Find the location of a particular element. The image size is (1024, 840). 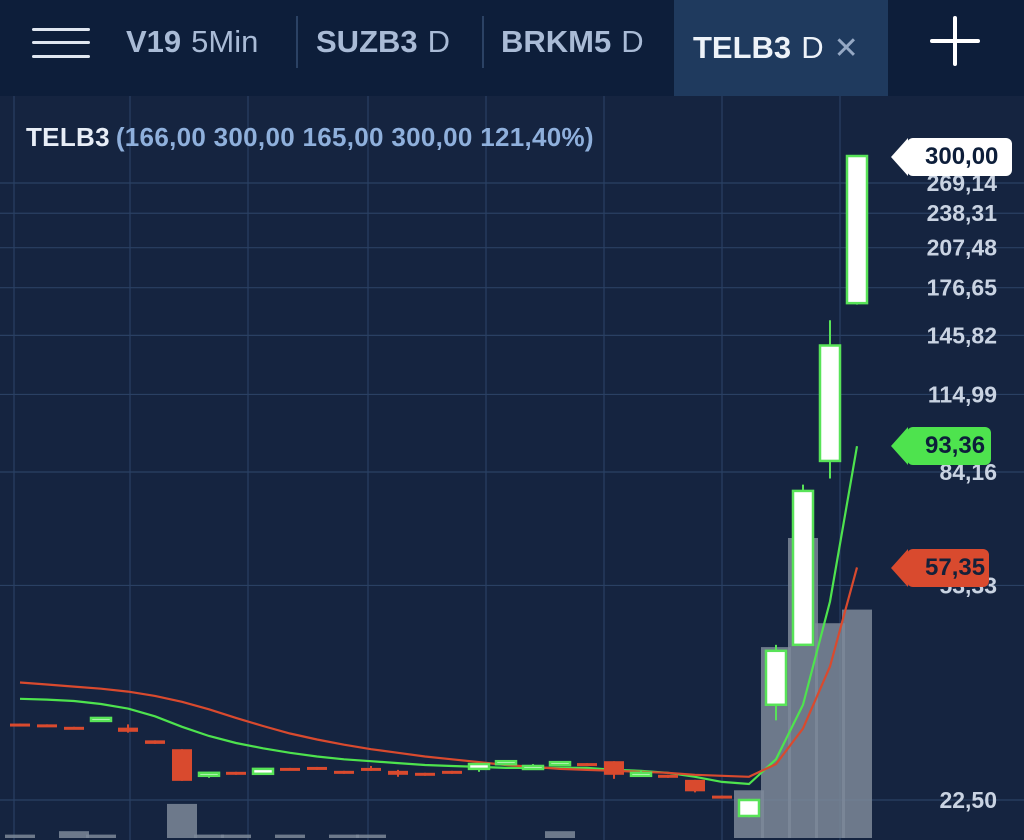

tab-symbol: SUZB3 is located at coordinates (367, 42).